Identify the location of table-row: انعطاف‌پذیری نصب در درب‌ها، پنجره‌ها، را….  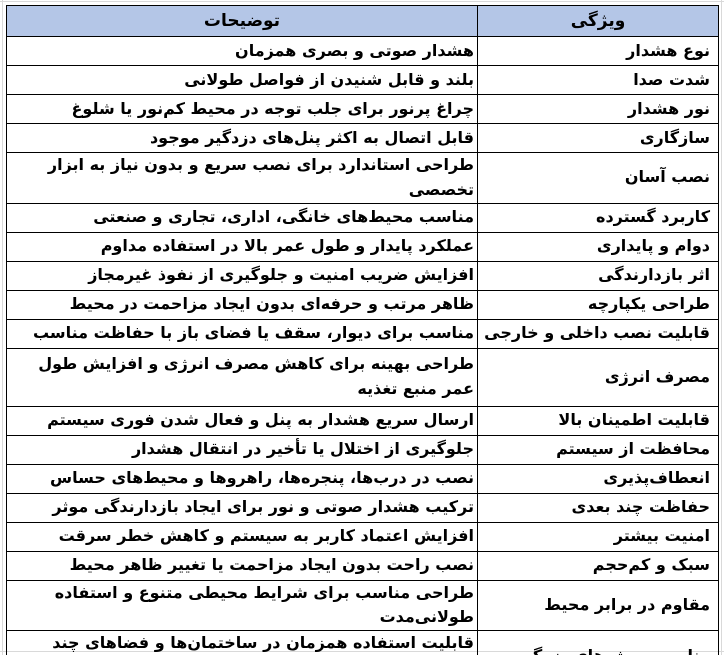
(362, 478).